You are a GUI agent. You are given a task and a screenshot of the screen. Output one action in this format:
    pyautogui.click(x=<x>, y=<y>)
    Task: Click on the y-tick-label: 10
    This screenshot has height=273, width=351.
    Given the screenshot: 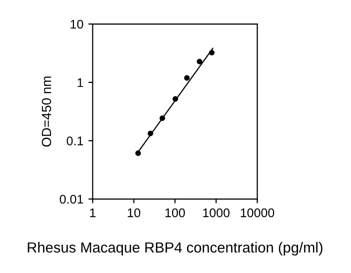 What is the action you would take?
    pyautogui.click(x=77, y=24)
    